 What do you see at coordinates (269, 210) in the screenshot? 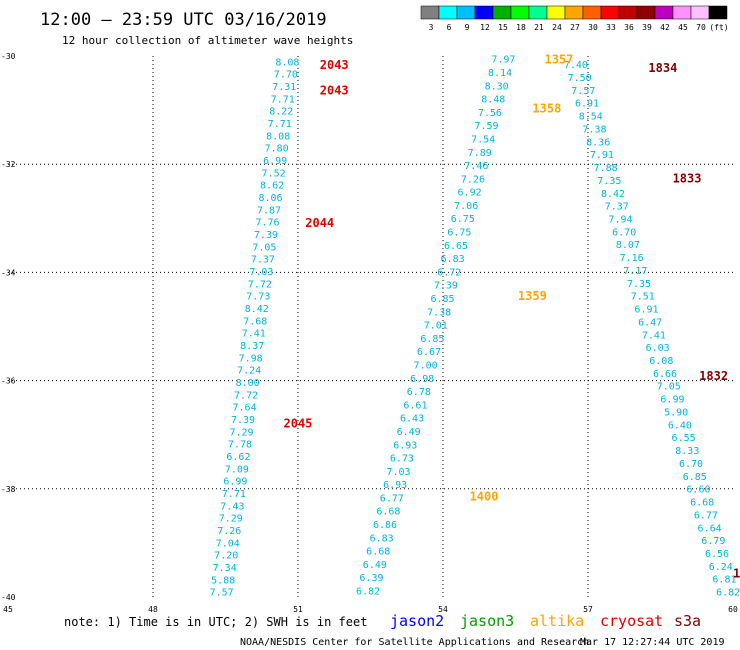
I see `swh-value: 7.87` at bounding box center [269, 210].